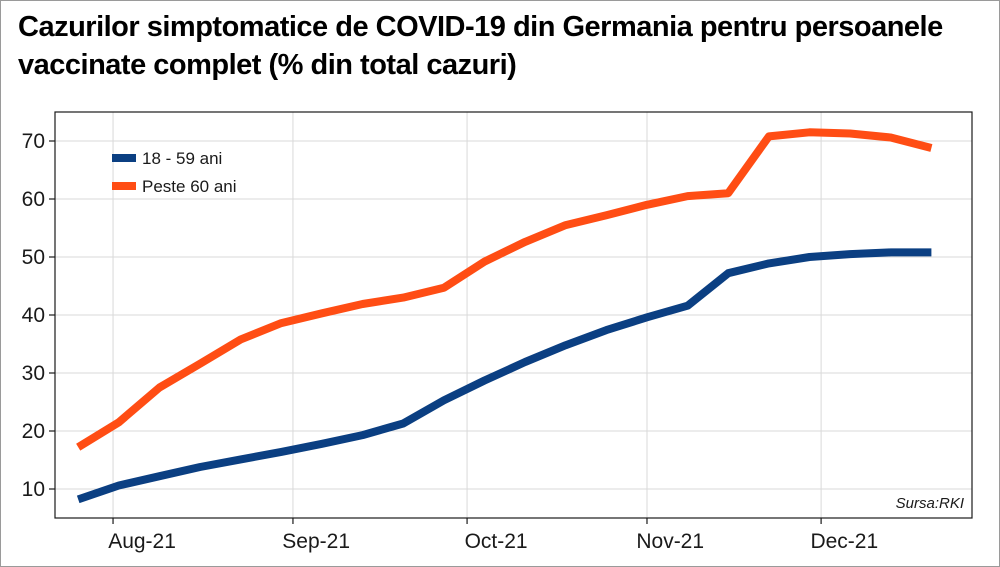  Describe the element at coordinates (33, 489) in the screenshot. I see `y-tick-label: 10` at that location.